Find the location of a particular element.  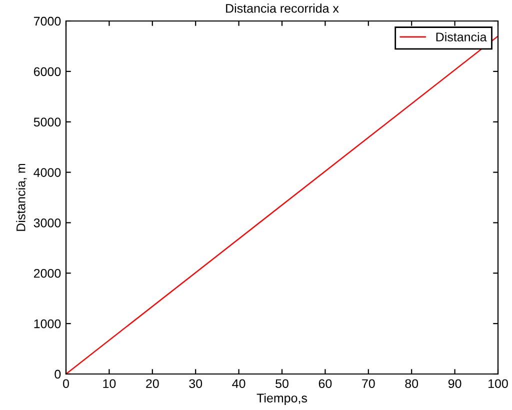

y-tick-label: 1000 is located at coordinates (47, 323).